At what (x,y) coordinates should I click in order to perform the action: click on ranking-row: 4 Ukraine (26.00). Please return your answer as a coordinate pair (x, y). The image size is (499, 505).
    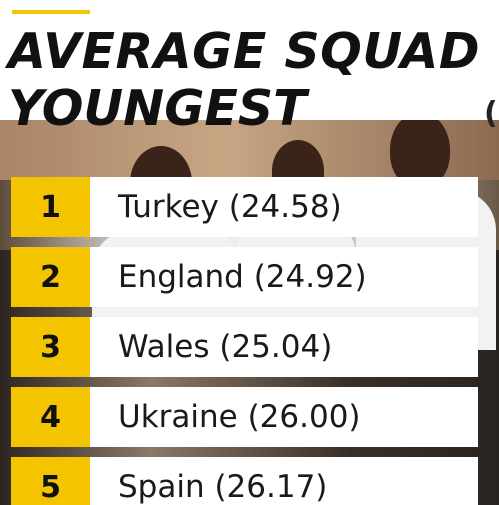
    Looking at the image, I should click on (244, 417).